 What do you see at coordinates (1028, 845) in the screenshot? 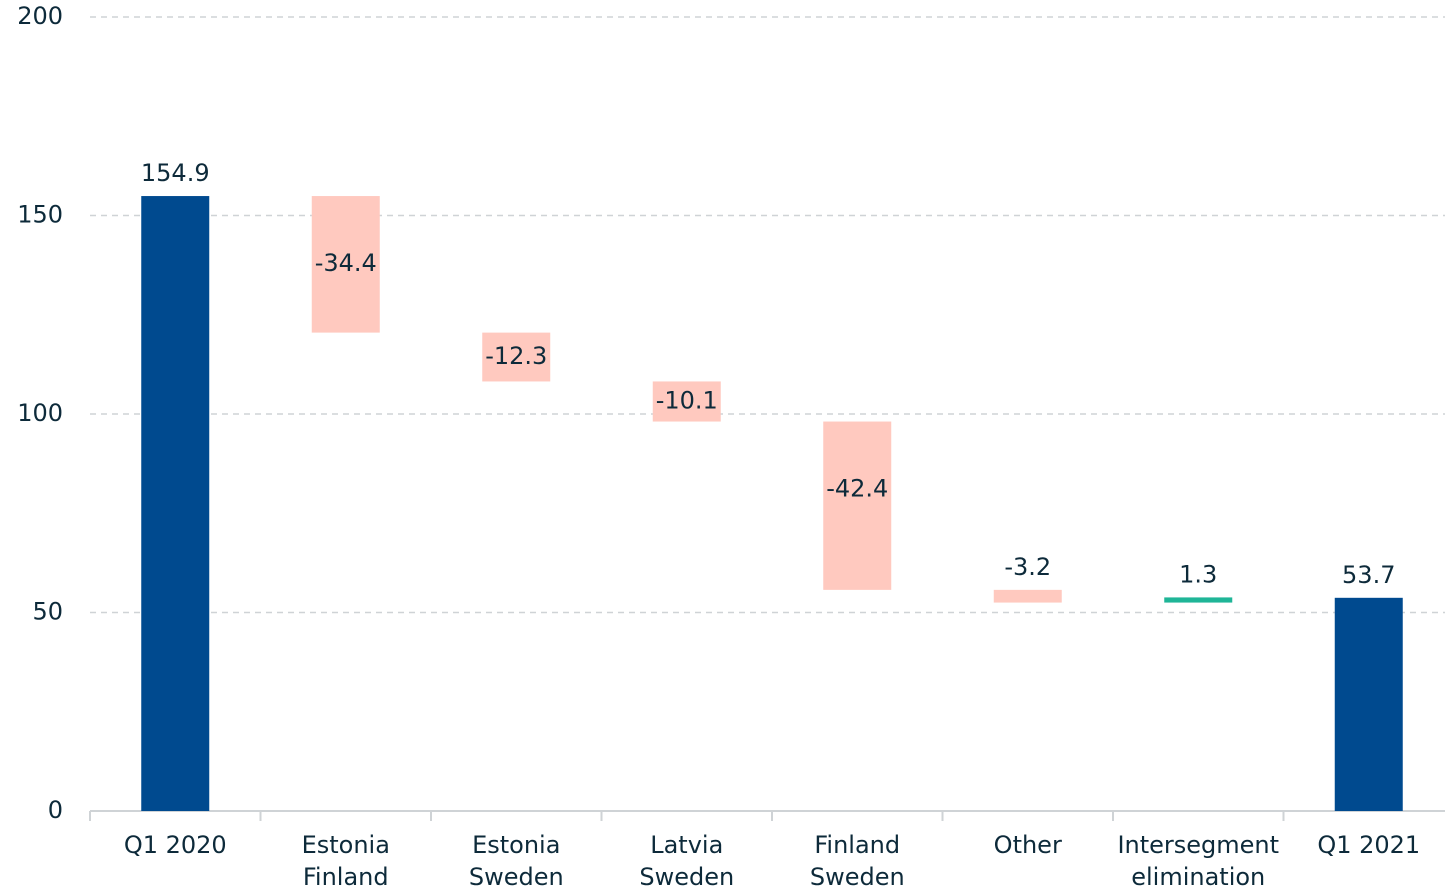
I see `x-tick-label: Other` at bounding box center [1028, 845].